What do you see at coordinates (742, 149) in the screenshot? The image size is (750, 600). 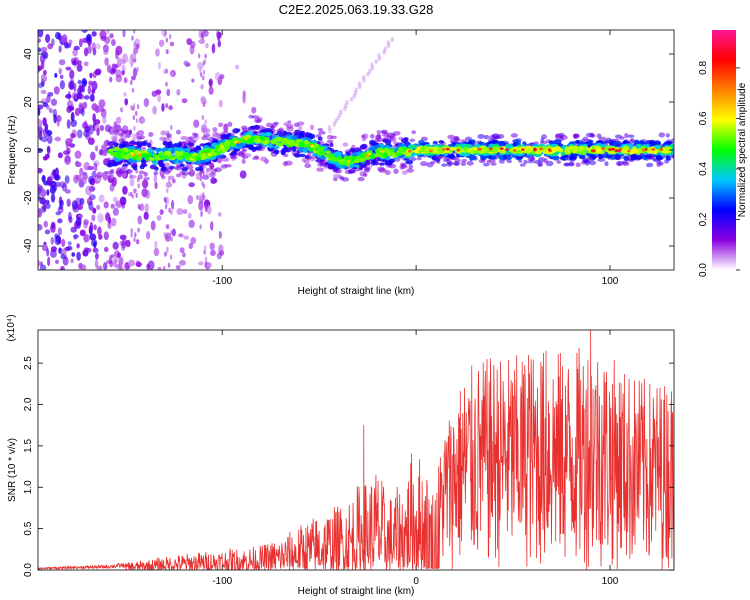 I see `colorbar-label: Normalized spectral amplitude` at bounding box center [742, 149].